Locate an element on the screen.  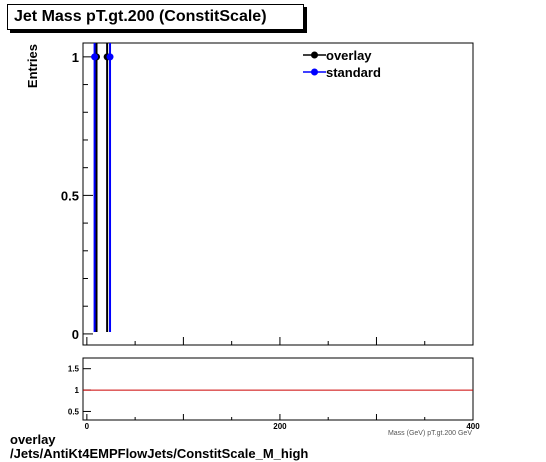
ratio-y-tick-label: 1 is located at coordinates (77, 390).